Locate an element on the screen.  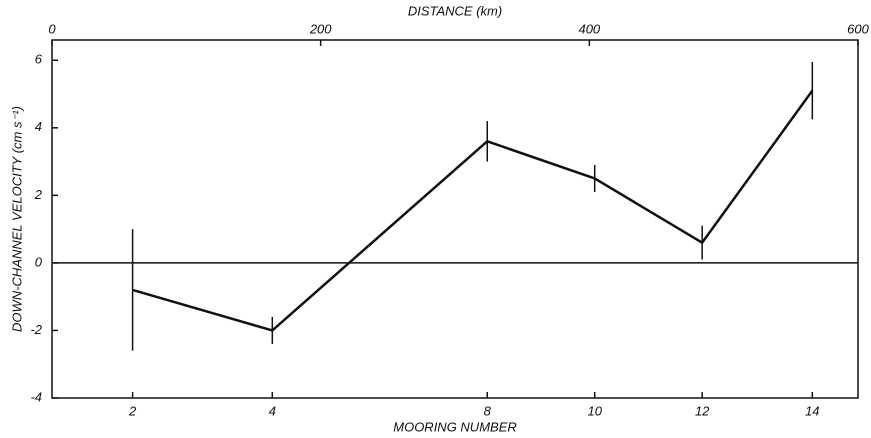
category-label: 10 is located at coordinates (594, 410).